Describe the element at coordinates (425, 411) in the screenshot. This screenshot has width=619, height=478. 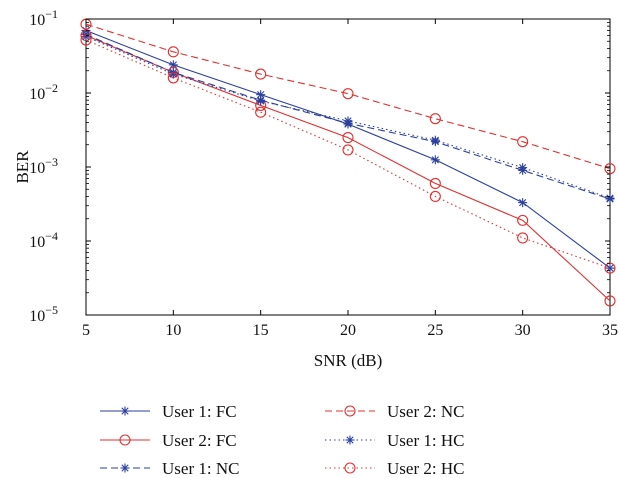
I see `legend-label: User 2: NC` at that location.